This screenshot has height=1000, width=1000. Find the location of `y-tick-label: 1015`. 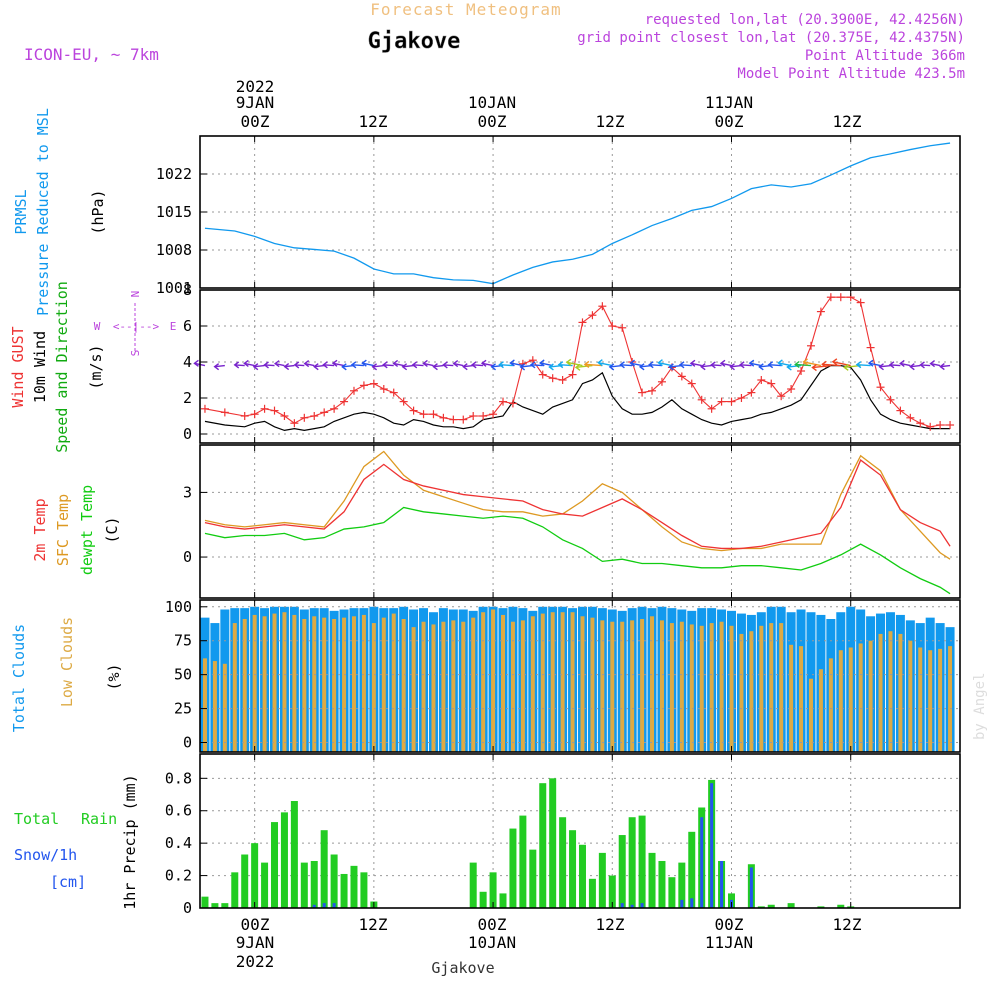

y-tick-label: 1015 is located at coordinates (174, 212).